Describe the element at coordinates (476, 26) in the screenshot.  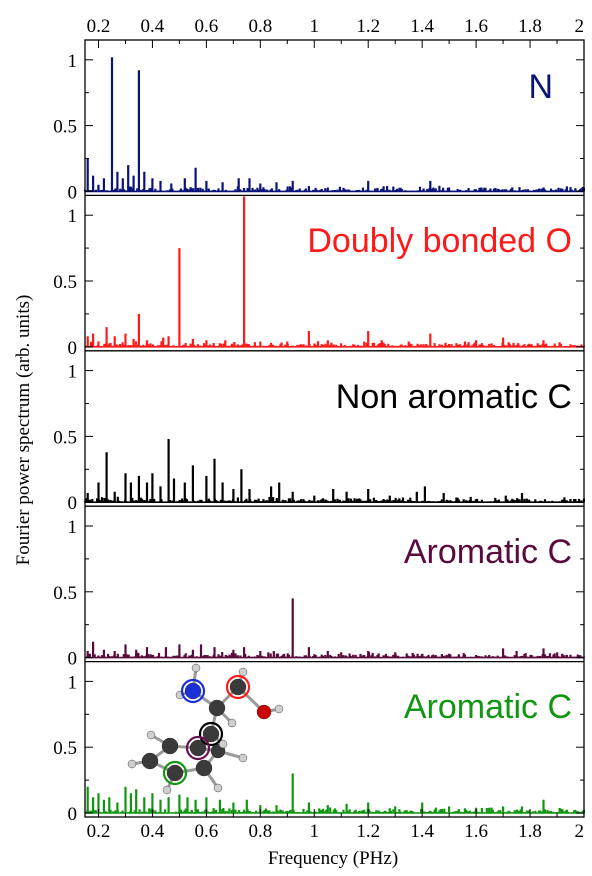
I see `x-tick-label-top: 1.6` at that location.